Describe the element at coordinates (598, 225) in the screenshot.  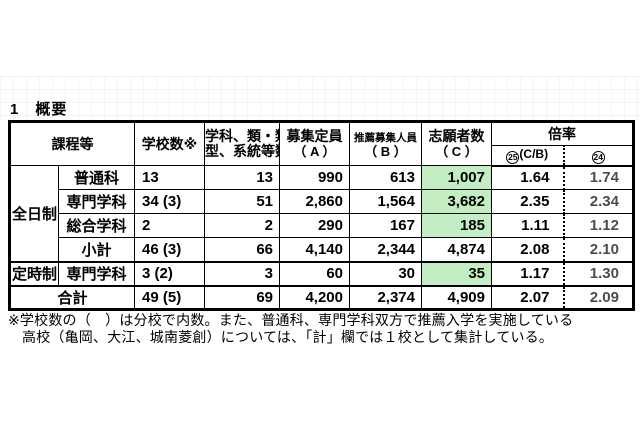
I see `cell-ratio-h24: 1.12` at that location.